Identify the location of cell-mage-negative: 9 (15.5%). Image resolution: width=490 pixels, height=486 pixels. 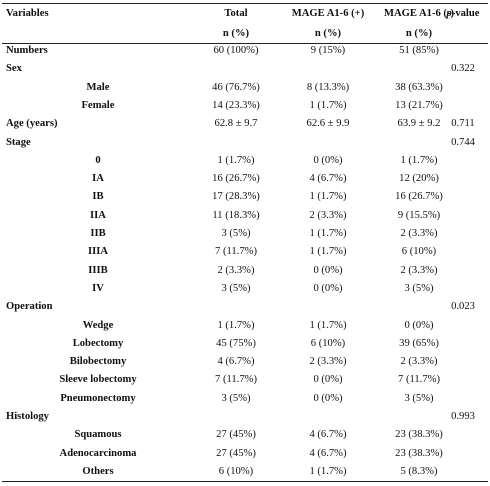
(419, 215).